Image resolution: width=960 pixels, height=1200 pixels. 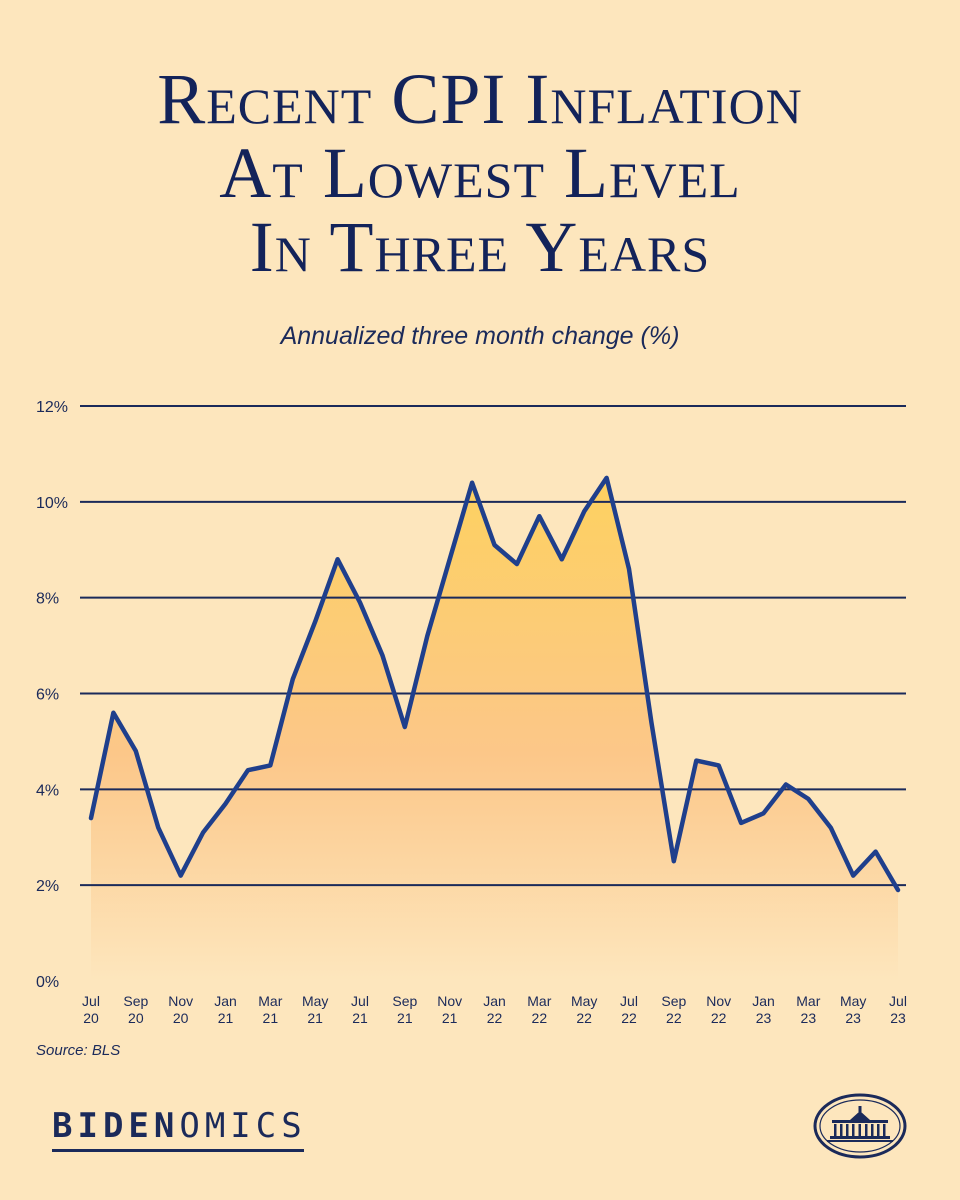 What do you see at coordinates (178, 1150) in the screenshot?
I see `brand-underline` at bounding box center [178, 1150].